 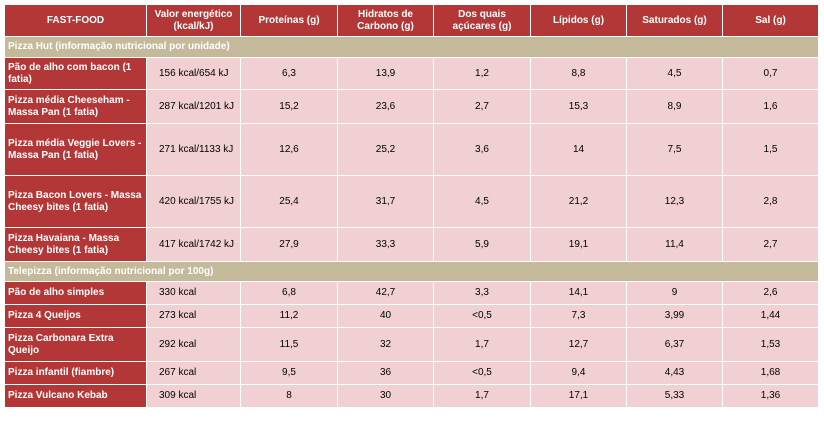 I want to click on table-cell: 9,4, so click(x=578, y=373).